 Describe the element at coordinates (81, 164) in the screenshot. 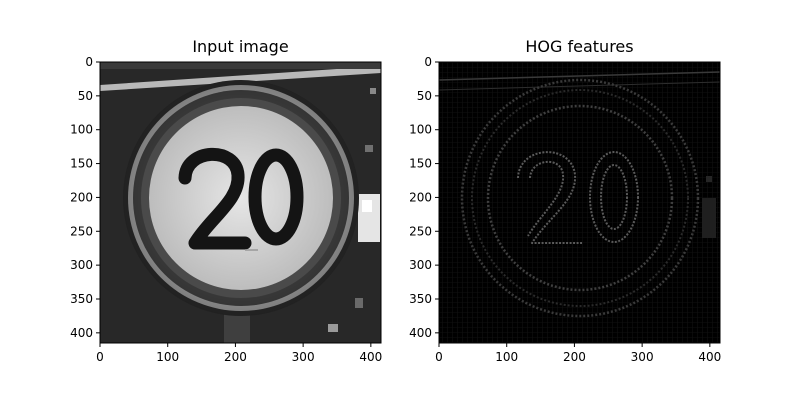

I see `input-image-ytick-label: 150` at that location.